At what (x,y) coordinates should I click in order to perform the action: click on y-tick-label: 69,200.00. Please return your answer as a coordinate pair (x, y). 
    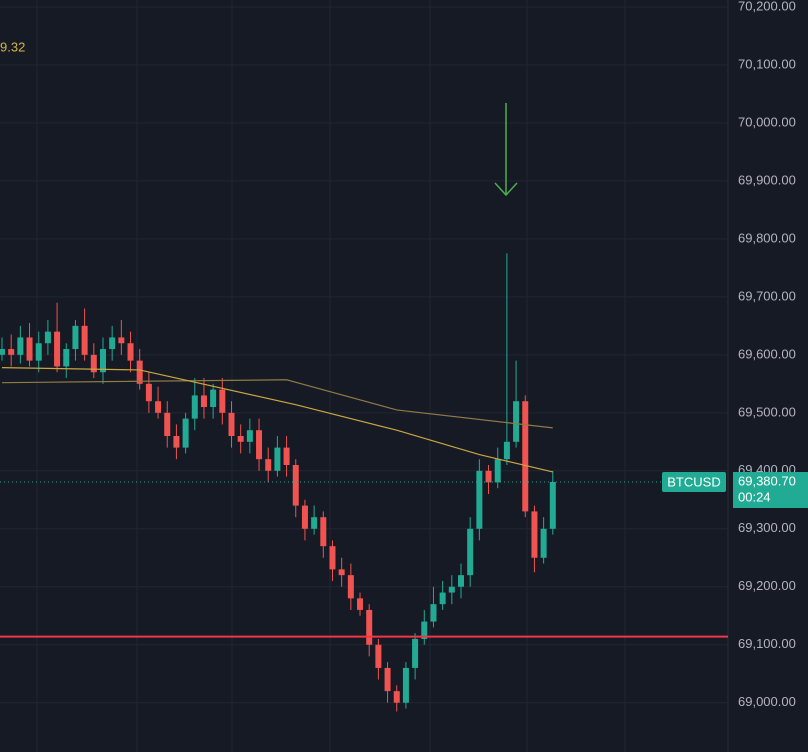
    Looking at the image, I should click on (767, 585).